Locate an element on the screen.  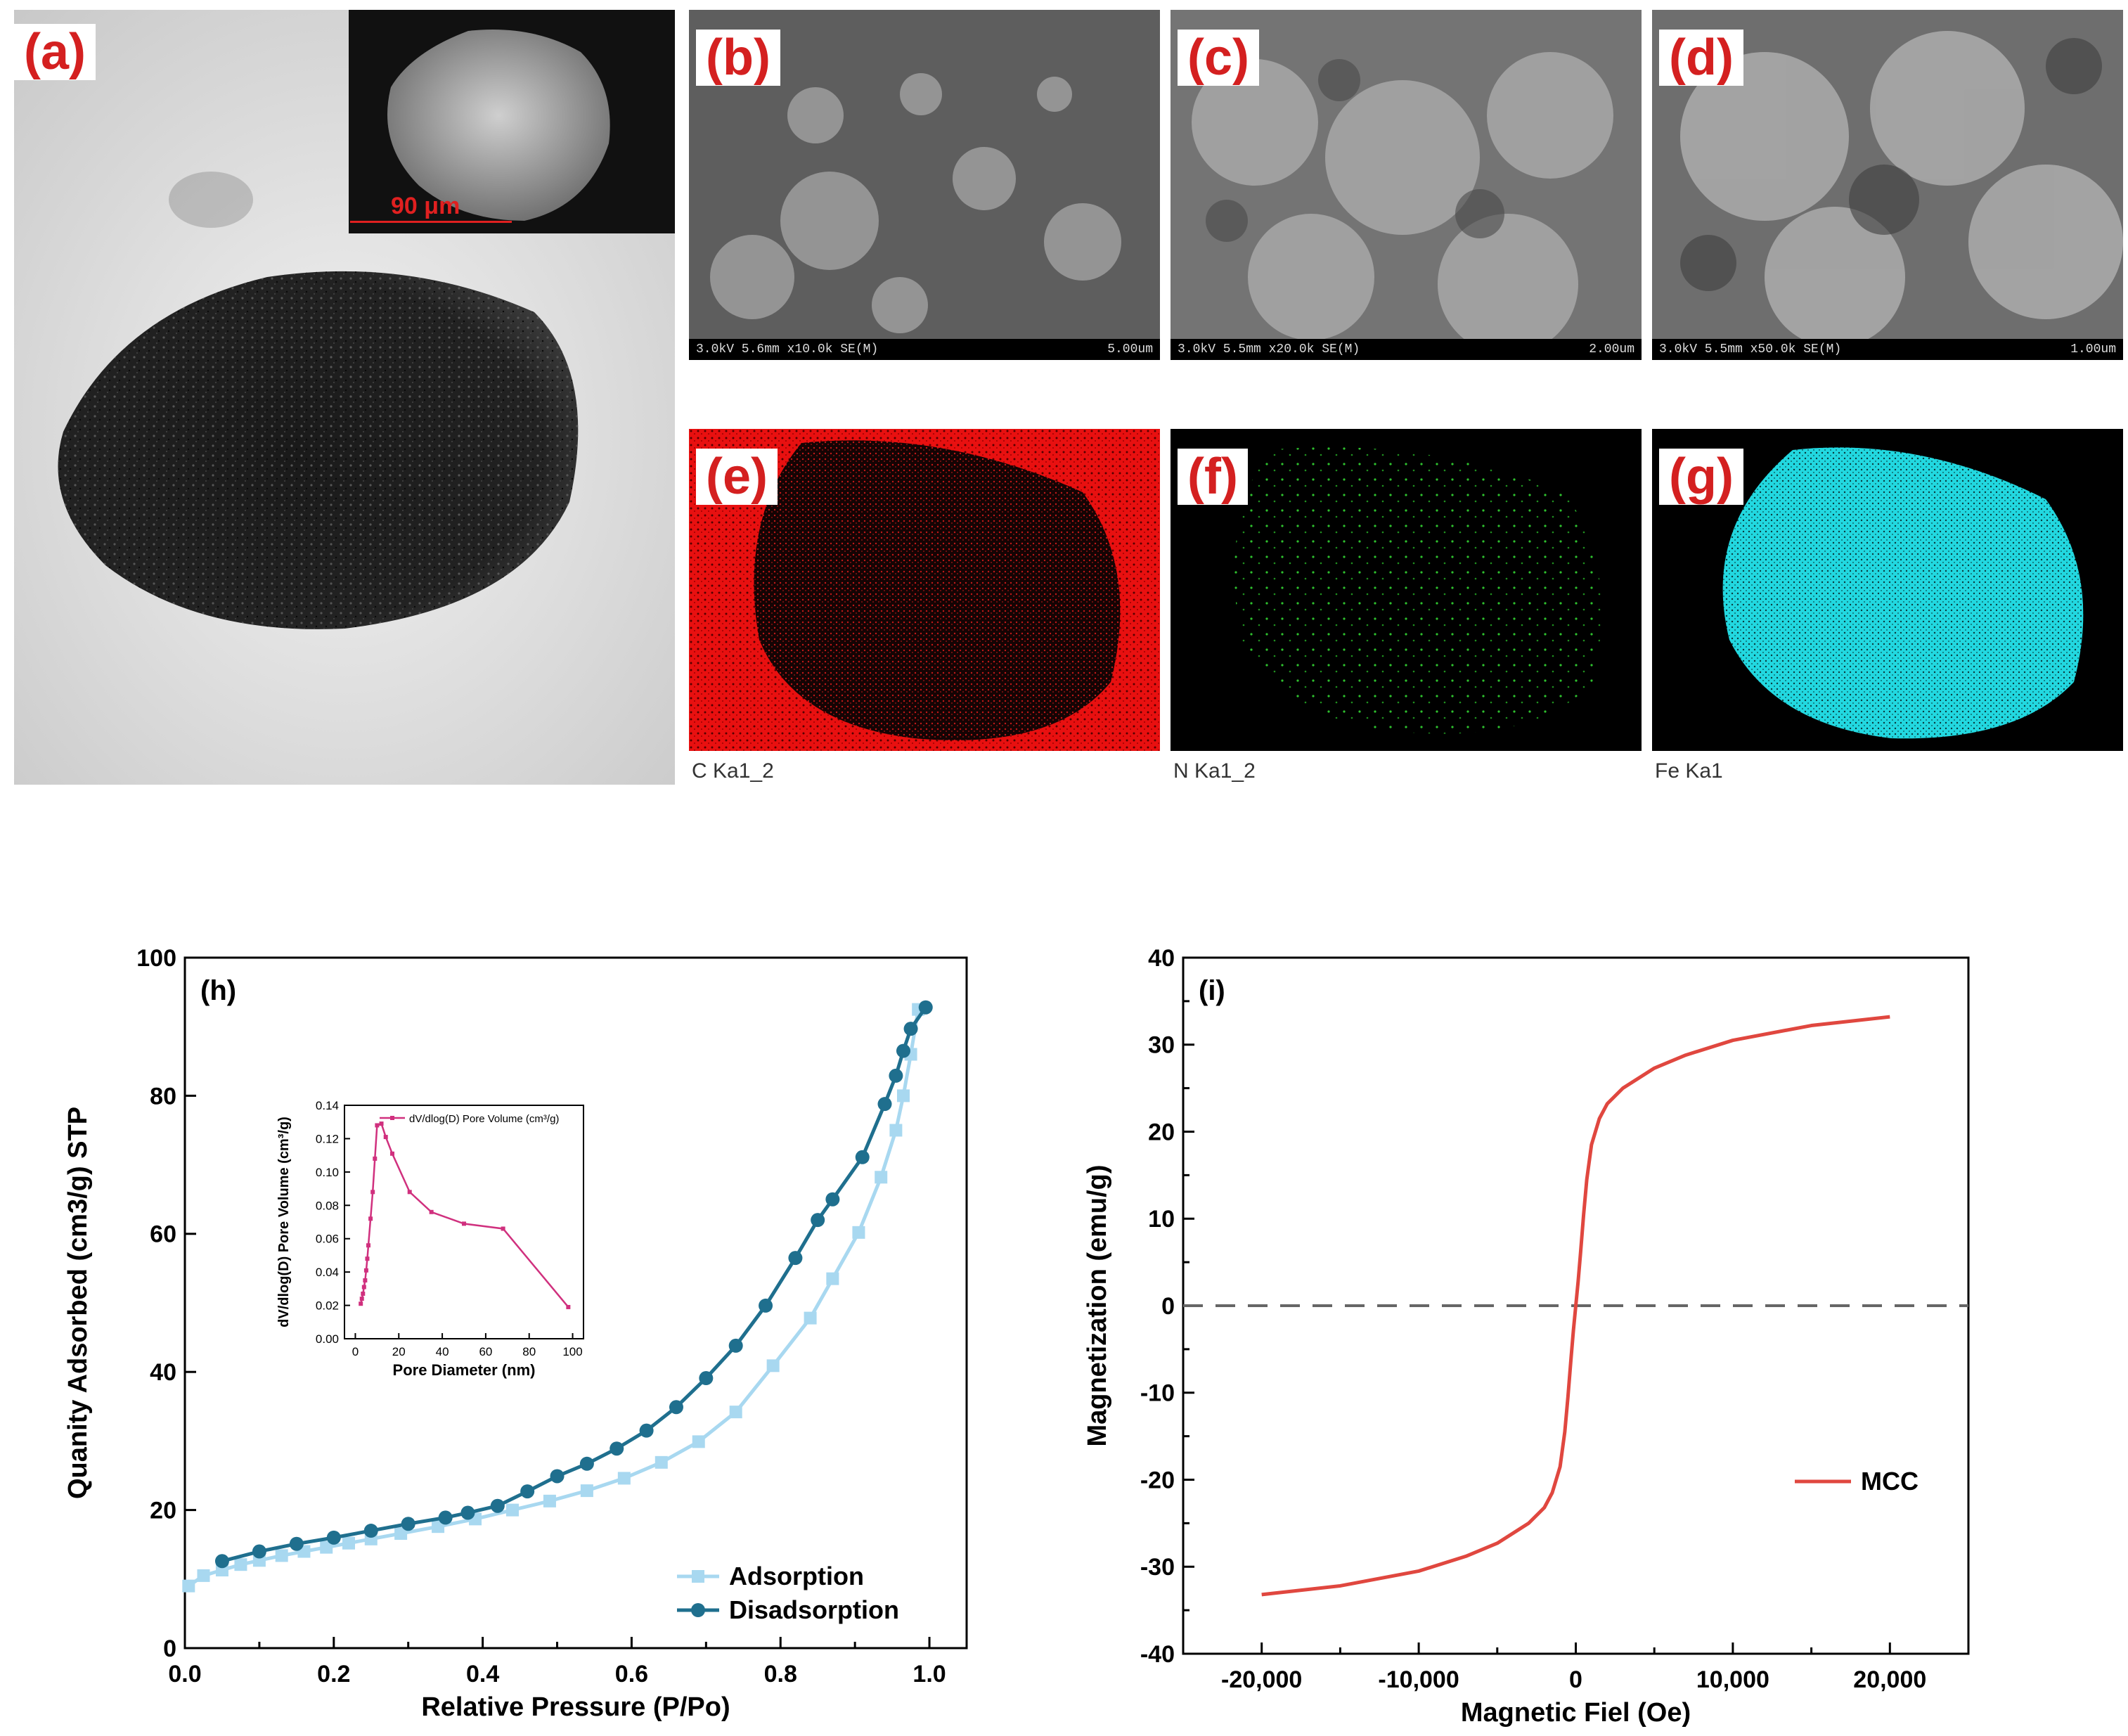
i-x-tick-label: -20,000 is located at coordinates (1261, 1679).